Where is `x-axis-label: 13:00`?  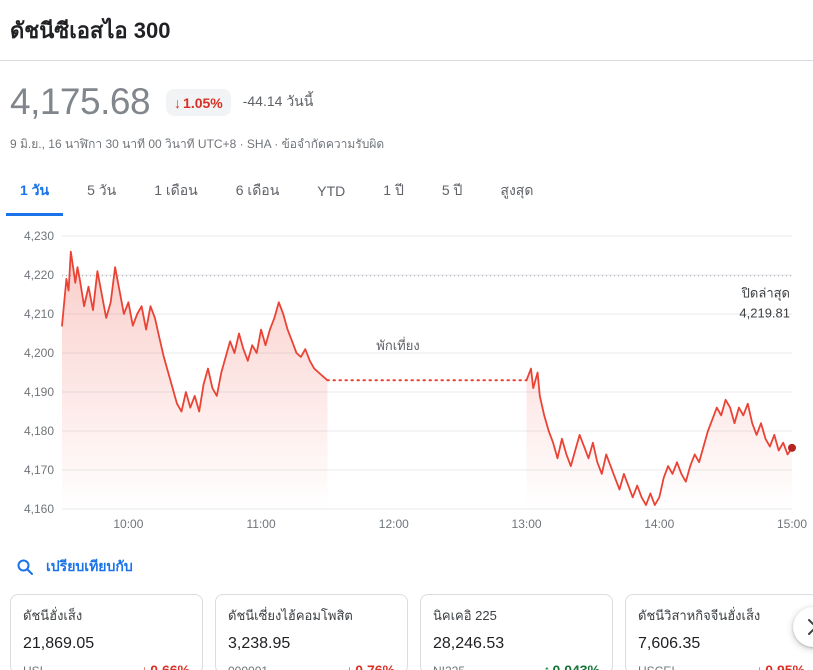 x-axis-label: 13:00 is located at coordinates (527, 524).